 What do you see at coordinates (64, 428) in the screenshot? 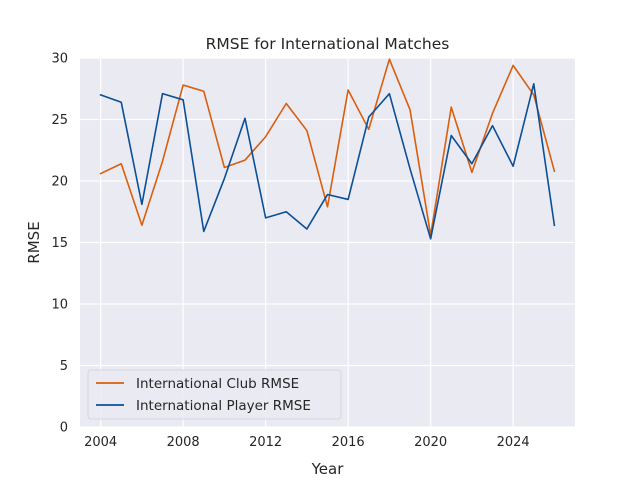
I see `y-tick-label: 0` at bounding box center [64, 428].